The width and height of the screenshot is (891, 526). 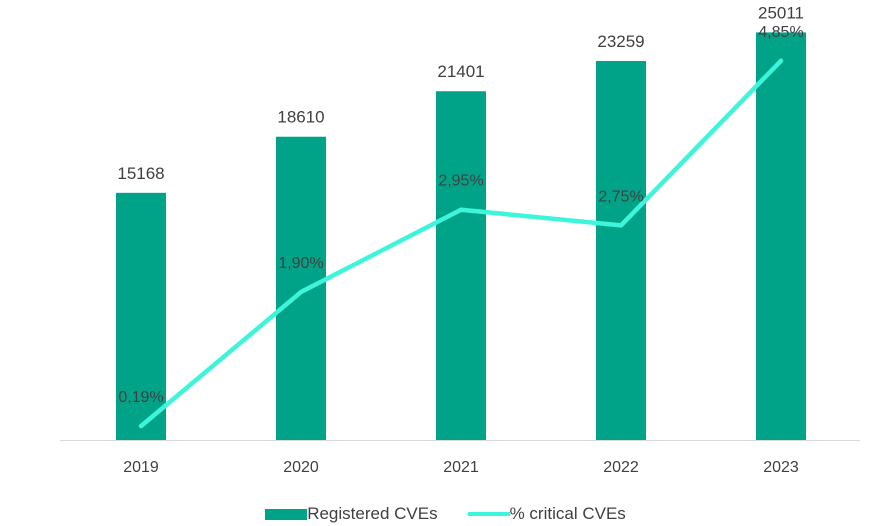 I want to click on bar-value-label-2020: 18610, so click(x=300, y=117).